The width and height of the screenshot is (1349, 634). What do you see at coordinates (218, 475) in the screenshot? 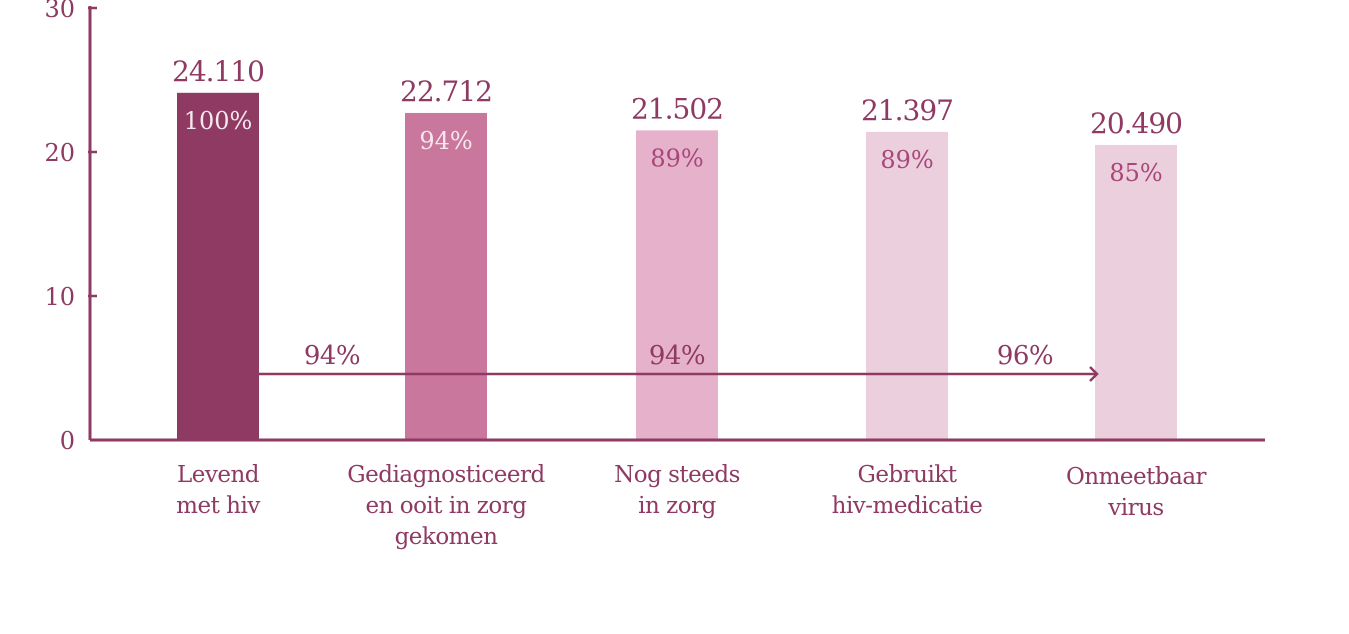
I see `category-label-line: Levend` at bounding box center [218, 475].